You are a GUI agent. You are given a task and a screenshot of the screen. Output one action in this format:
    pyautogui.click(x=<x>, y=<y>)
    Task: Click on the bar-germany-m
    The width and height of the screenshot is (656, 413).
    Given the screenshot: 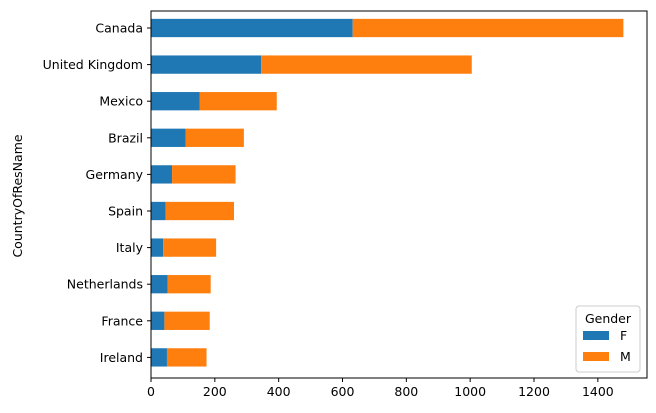 What is the action you would take?
    pyautogui.click(x=204, y=174)
    